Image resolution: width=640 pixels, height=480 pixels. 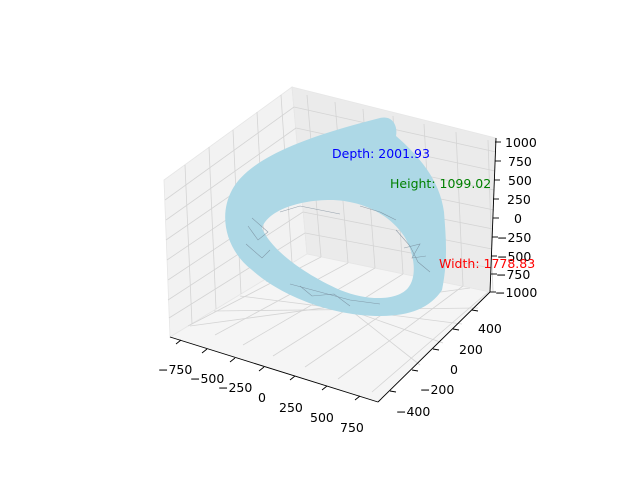 I want to click on x-tick-labels: −750 −500 −250 0 250 500 750, so click(x=261, y=398).